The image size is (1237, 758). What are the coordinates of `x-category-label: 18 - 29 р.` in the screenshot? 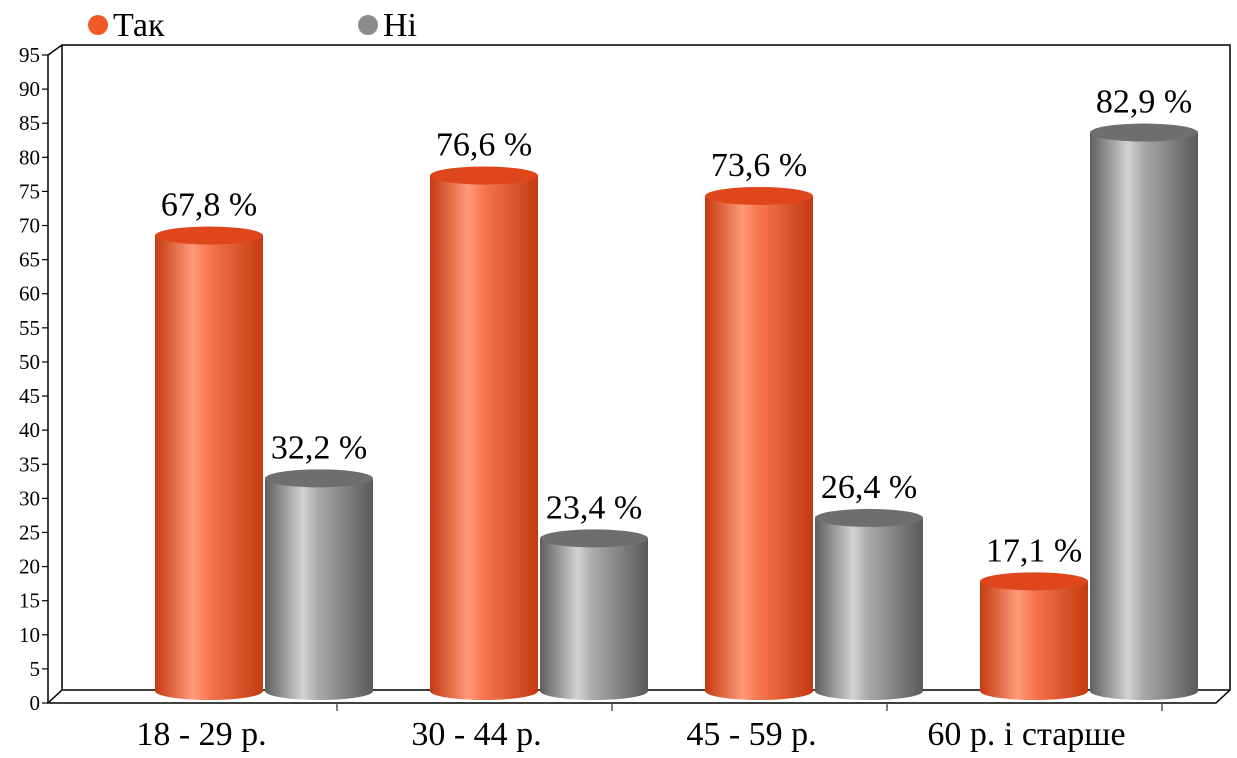 It's located at (201, 734).